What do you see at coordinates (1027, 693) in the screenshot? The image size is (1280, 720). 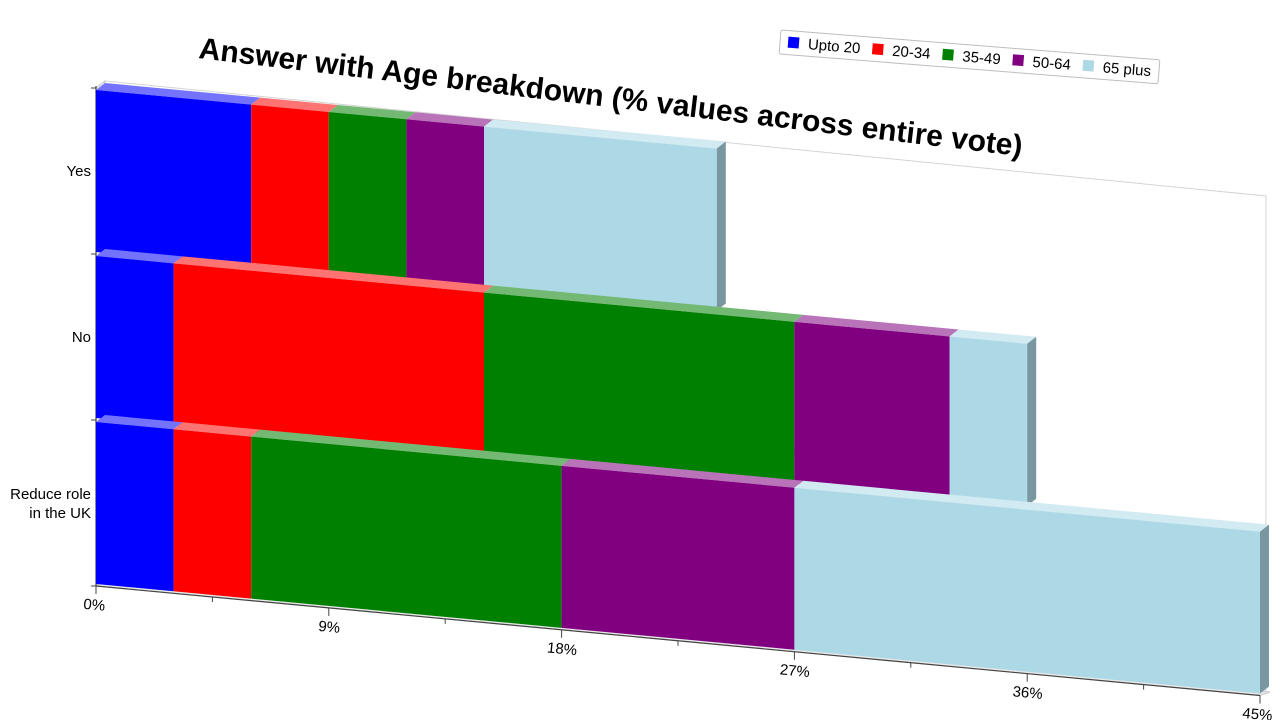 I see `x-tick-label: 36%` at bounding box center [1027, 693].